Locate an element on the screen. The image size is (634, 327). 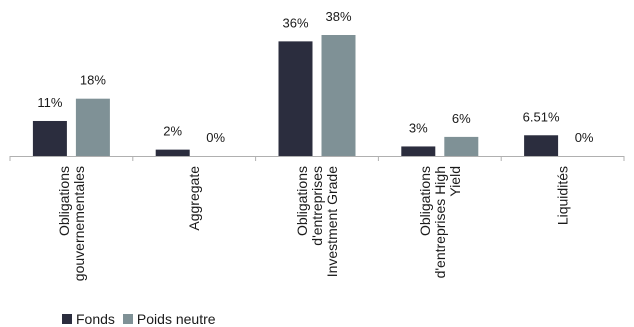
category-label-3-line-0: Obligations is located at coordinates (425, 201).